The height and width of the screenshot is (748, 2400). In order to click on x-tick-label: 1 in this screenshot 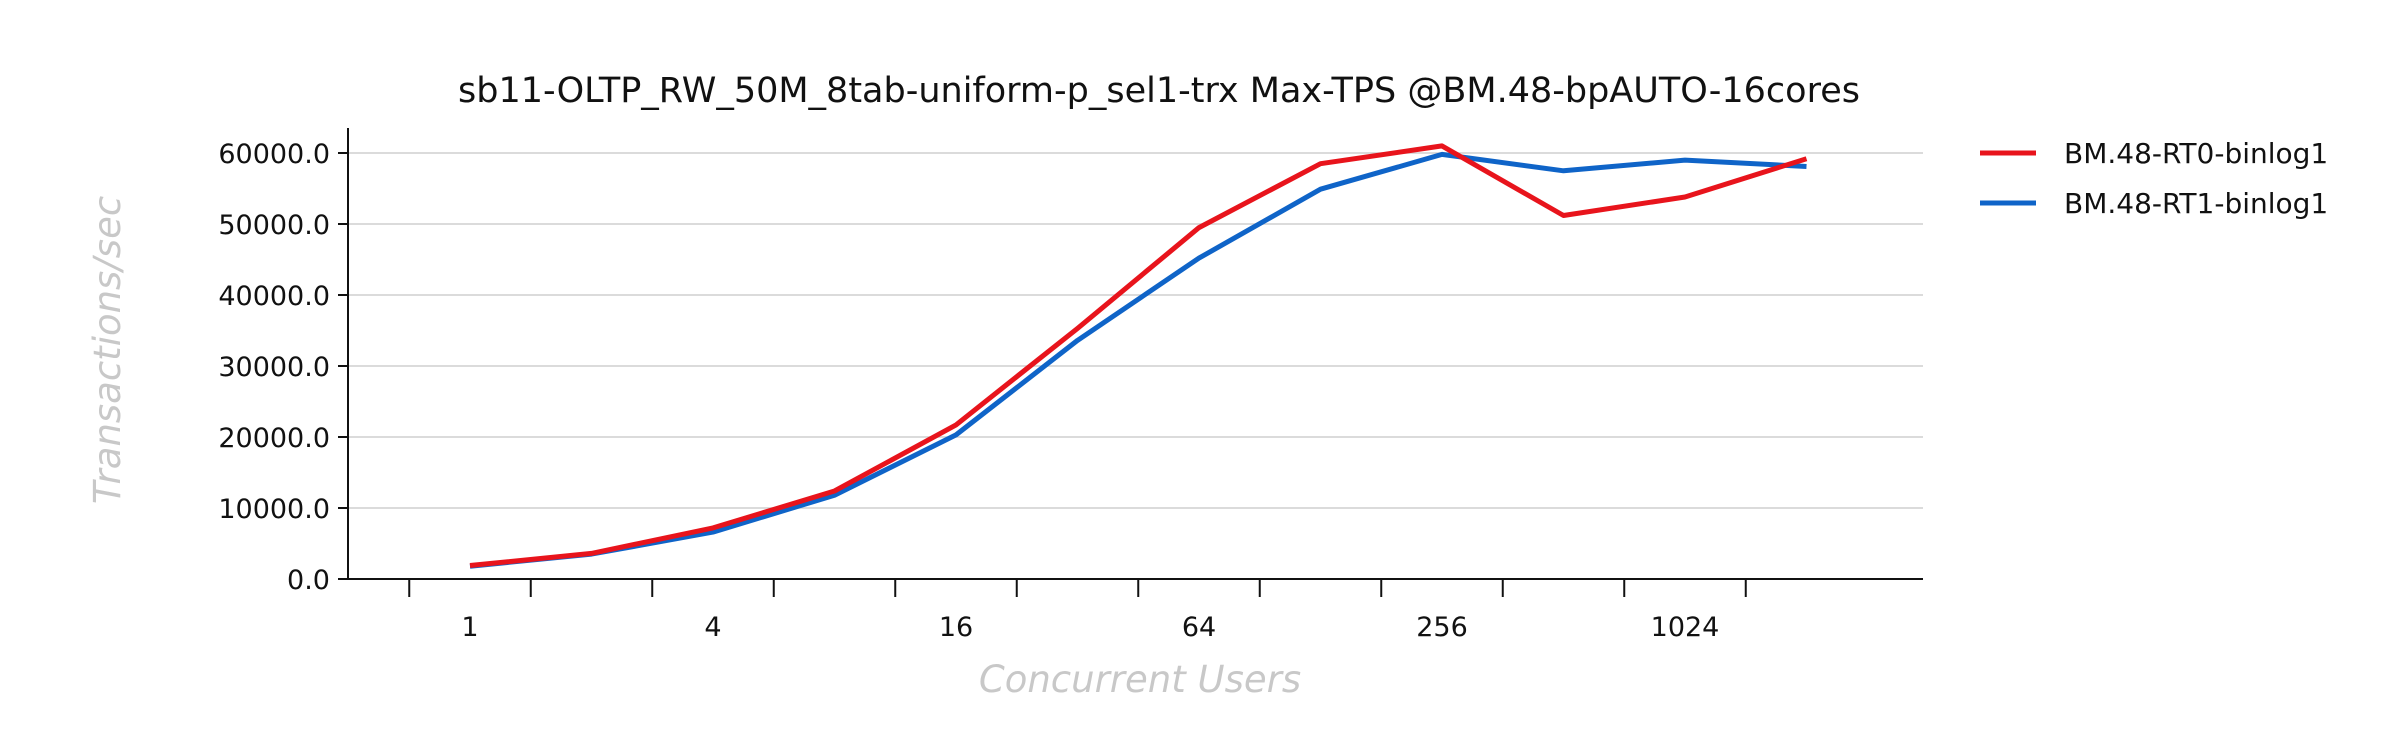, I will do `click(469, 627)`.